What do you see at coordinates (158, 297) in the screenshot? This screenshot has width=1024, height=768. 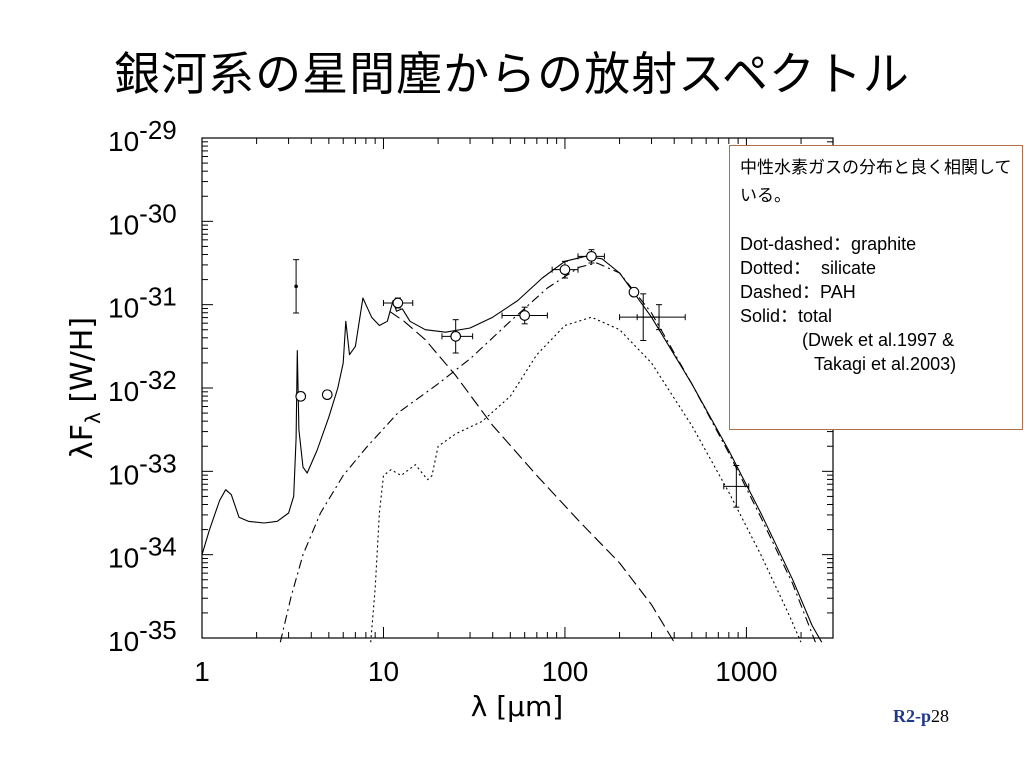 I see `y-tick-label-exponent: -31` at bounding box center [158, 297].